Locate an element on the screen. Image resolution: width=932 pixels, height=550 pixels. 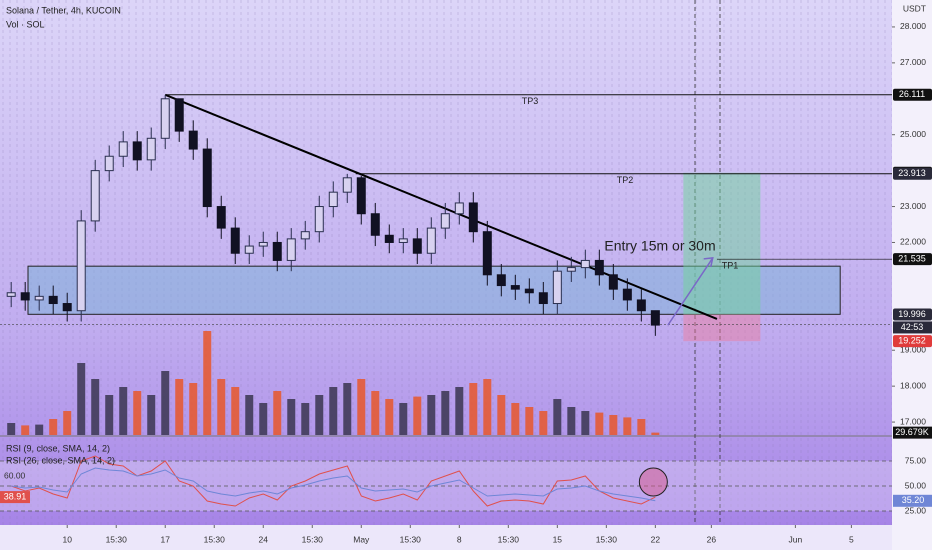
rsi-tick-label: 25.00 is located at coordinates (916, 510).